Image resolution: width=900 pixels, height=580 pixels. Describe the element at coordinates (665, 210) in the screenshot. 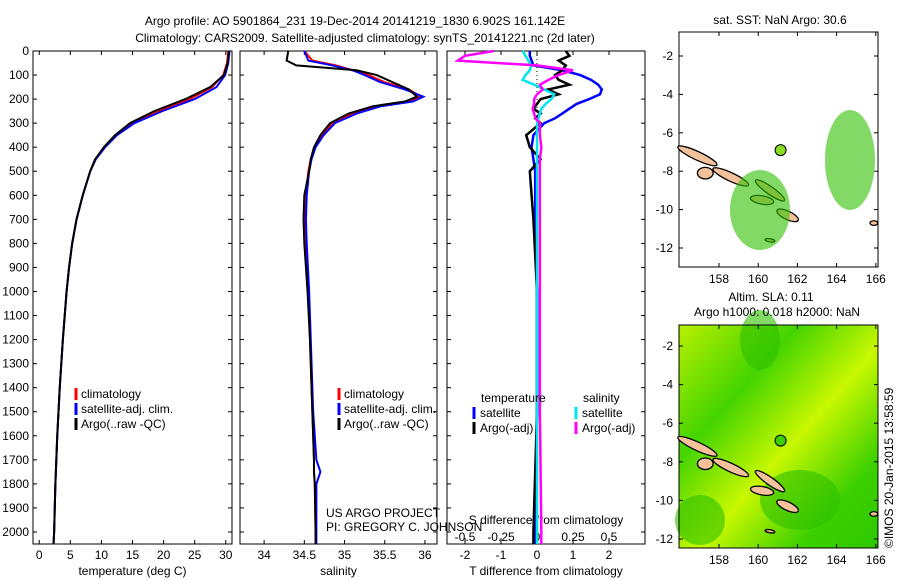

I see `lat-label: -10` at that location.